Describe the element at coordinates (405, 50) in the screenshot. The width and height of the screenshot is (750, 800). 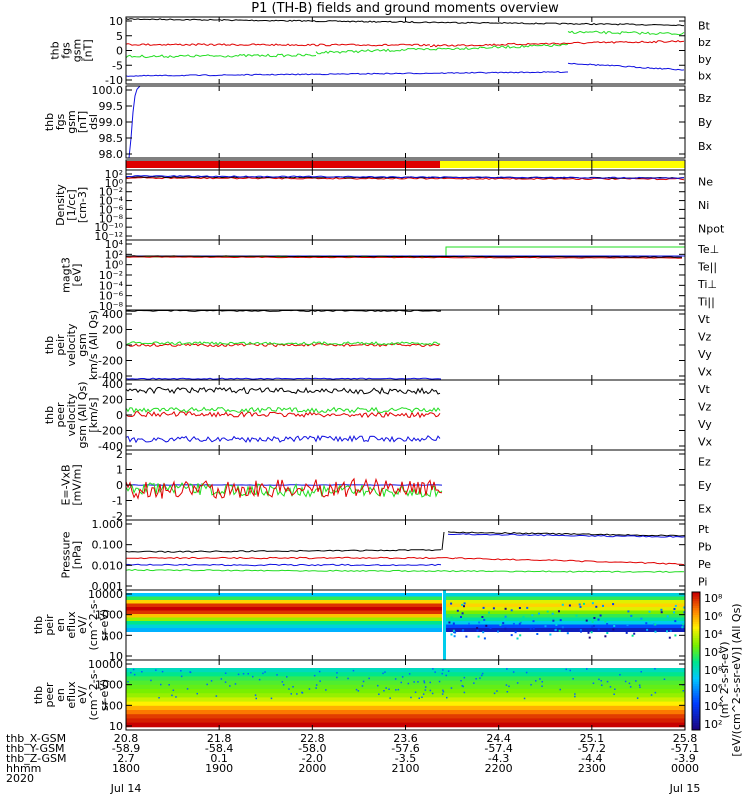
I see `panel-frame` at that location.